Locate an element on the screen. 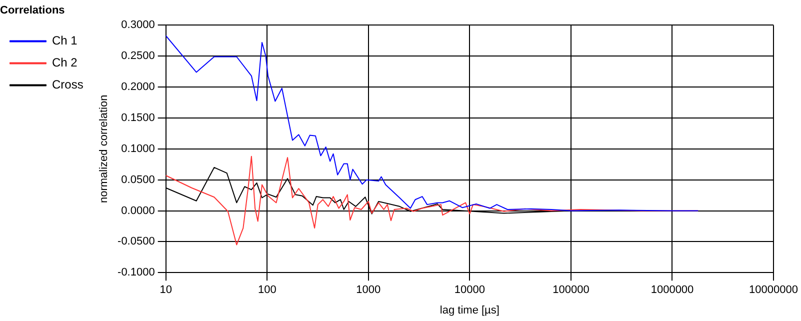 Image resolution: width=801 pixels, height=321 pixels. x-tick-label: 1000000 is located at coordinates (672, 290).